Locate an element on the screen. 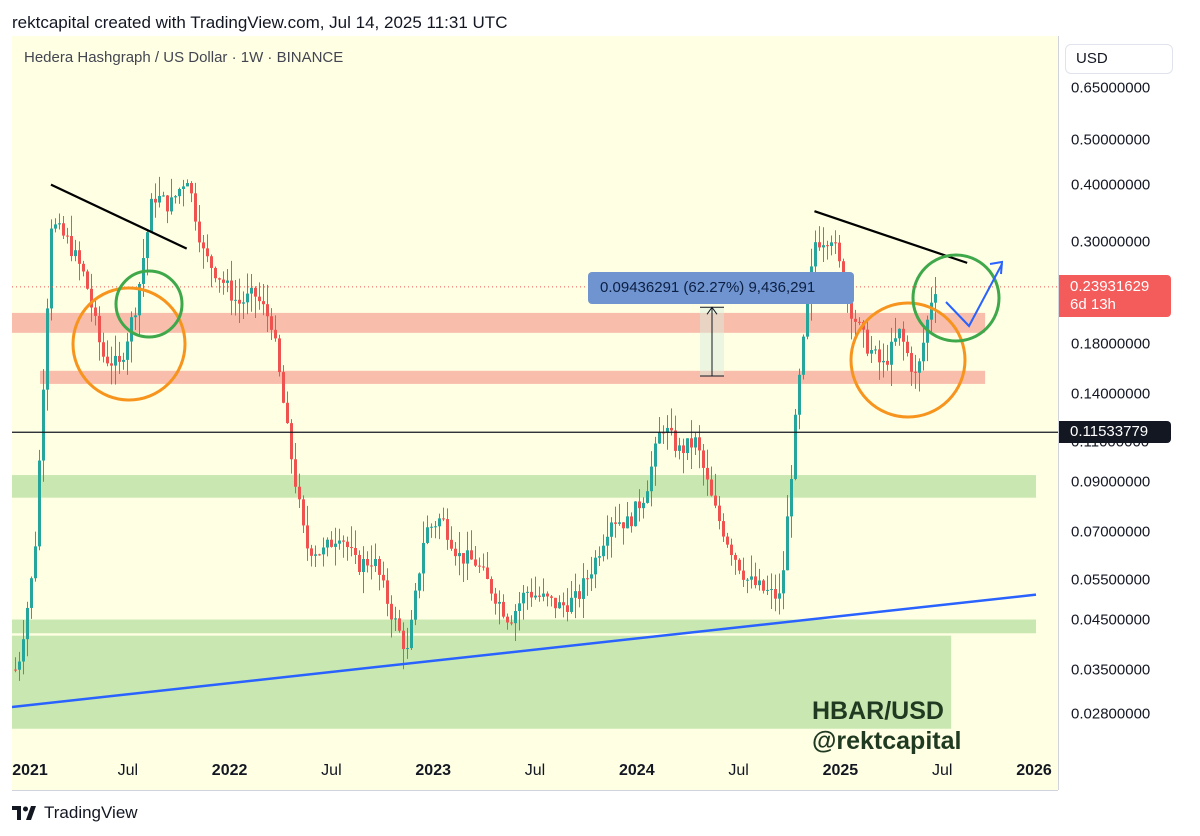 The image size is (1200, 836). rising-support-trendline is located at coordinates (524, 651).